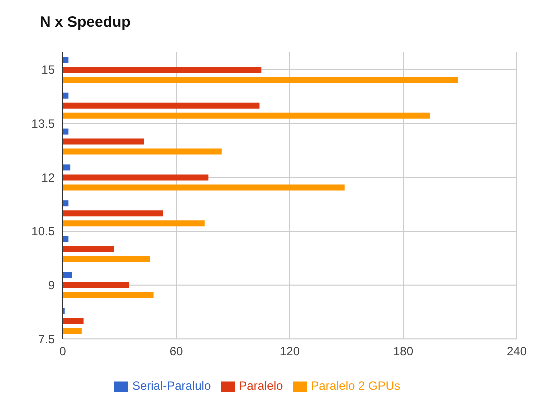 The image size is (545, 410). I want to click on x-tick-label: 0, so click(63, 351).